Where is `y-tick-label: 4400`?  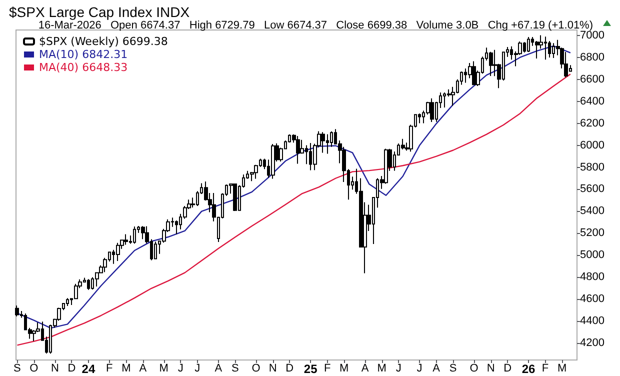
y-tick-label: 4400 is located at coordinates (592, 321).